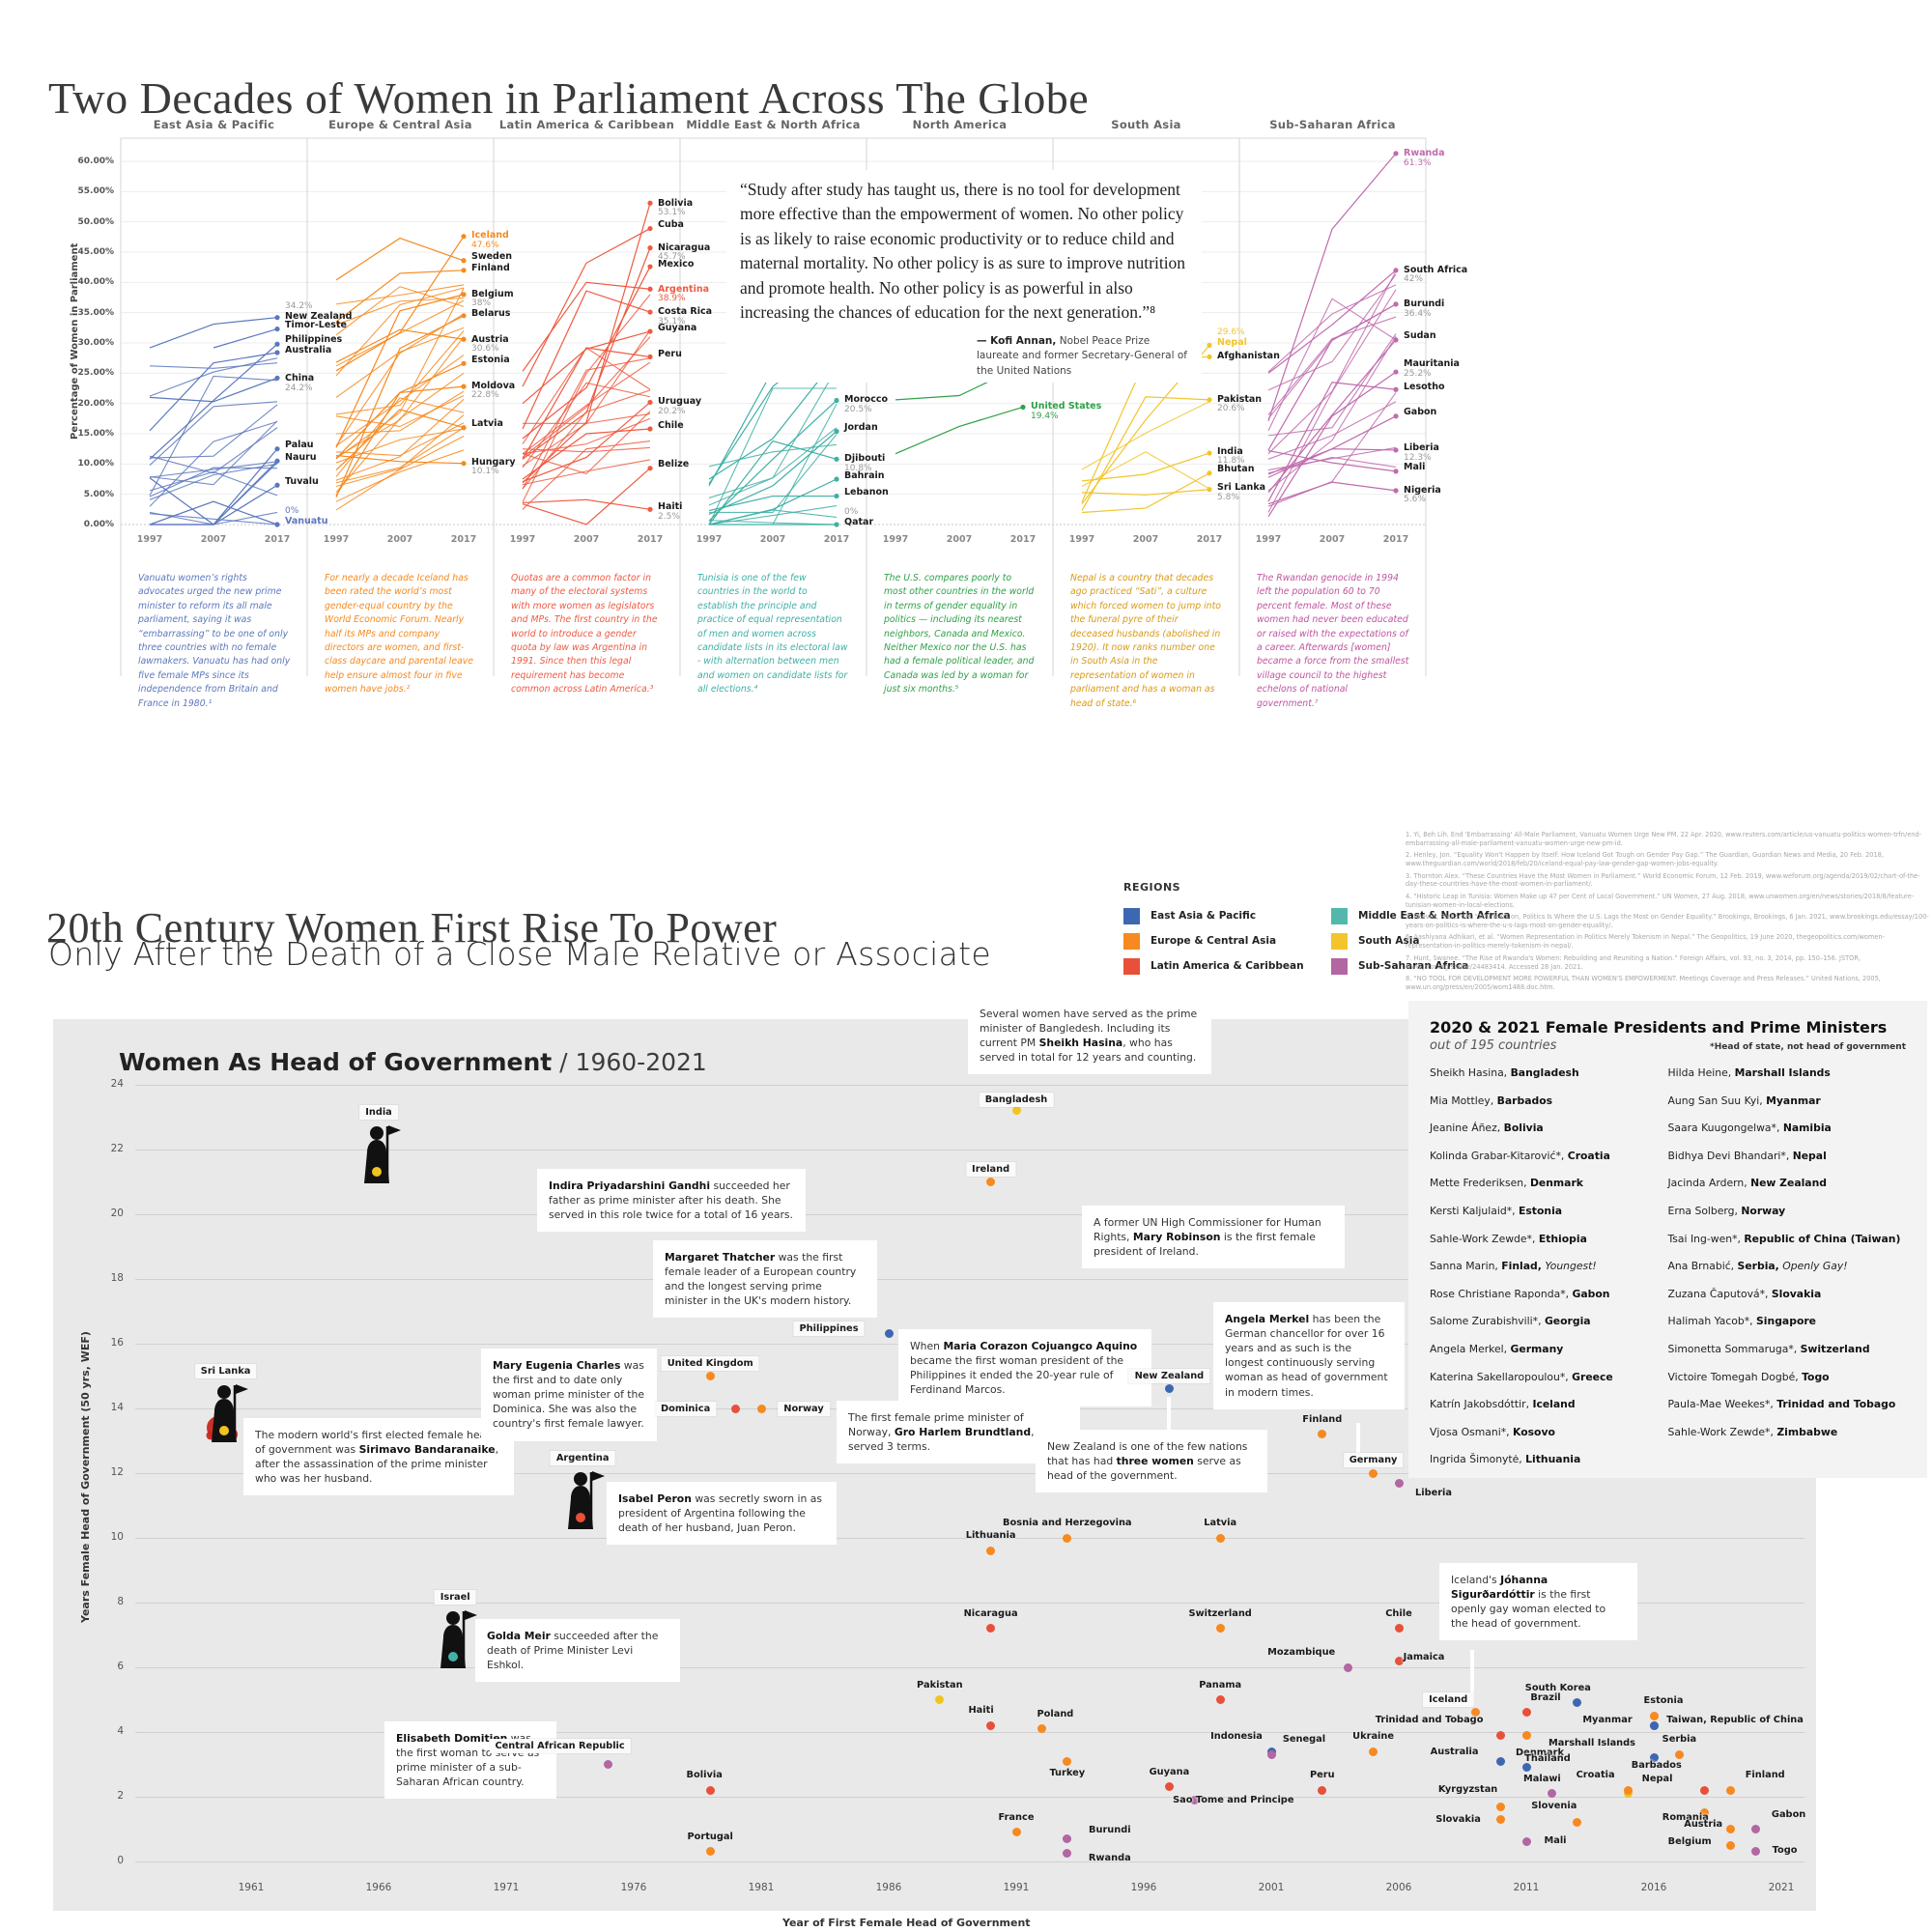 Image resolution: width=1932 pixels, height=1932 pixels. Describe the element at coordinates (490, 236) in the screenshot. I see `country-name: Iceland` at that location.